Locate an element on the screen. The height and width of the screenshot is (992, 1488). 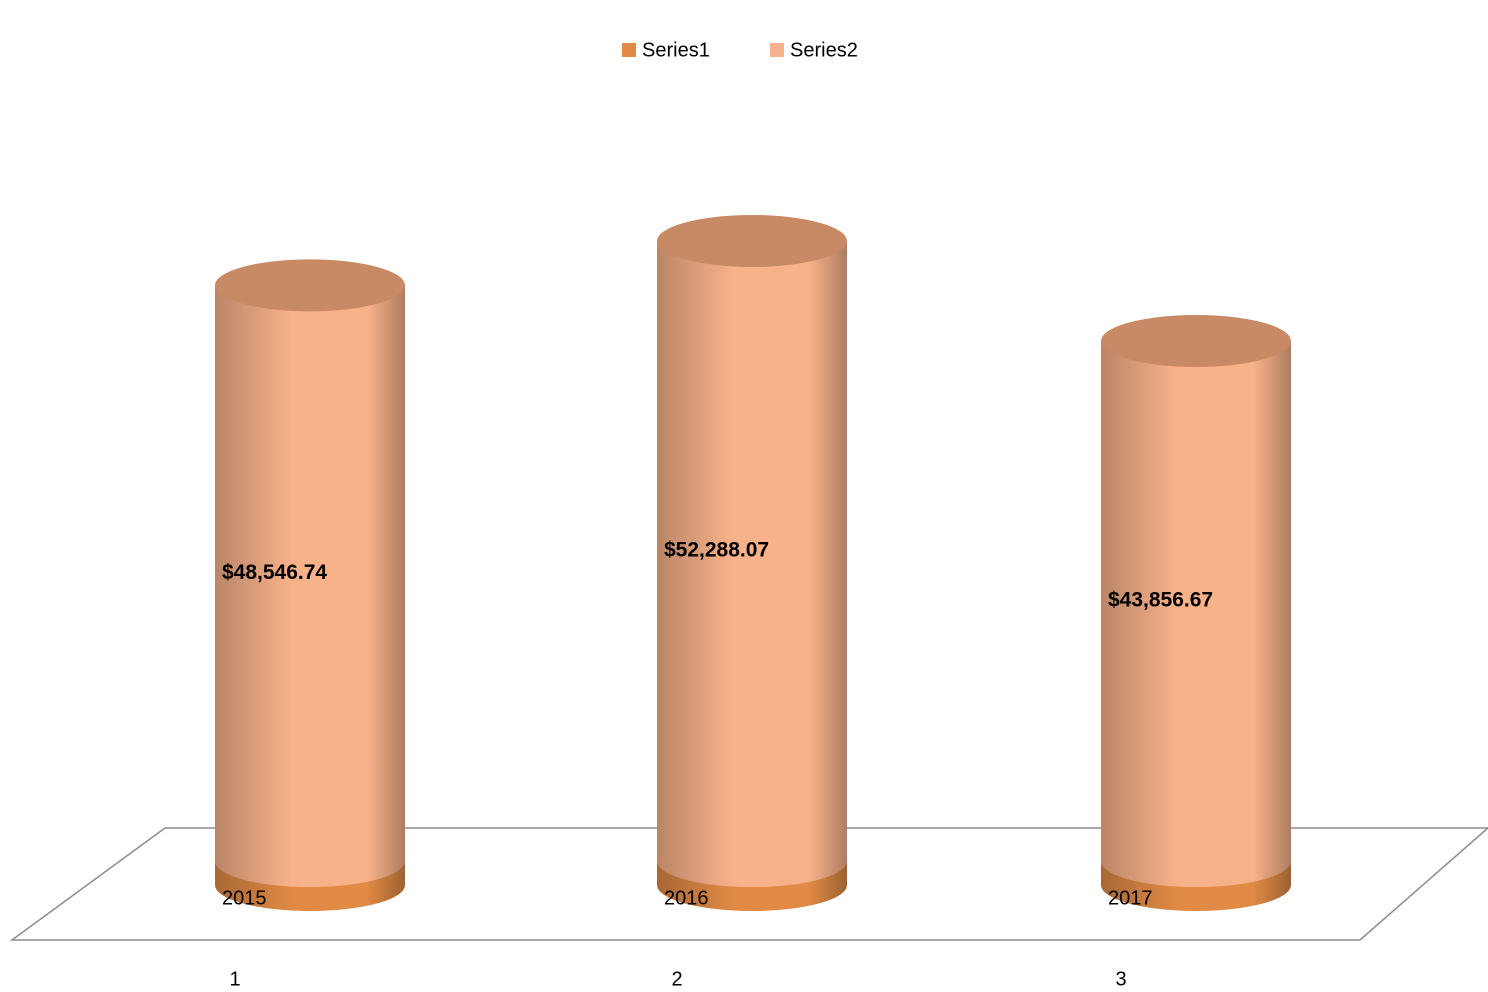
floor is located at coordinates (748, 884).